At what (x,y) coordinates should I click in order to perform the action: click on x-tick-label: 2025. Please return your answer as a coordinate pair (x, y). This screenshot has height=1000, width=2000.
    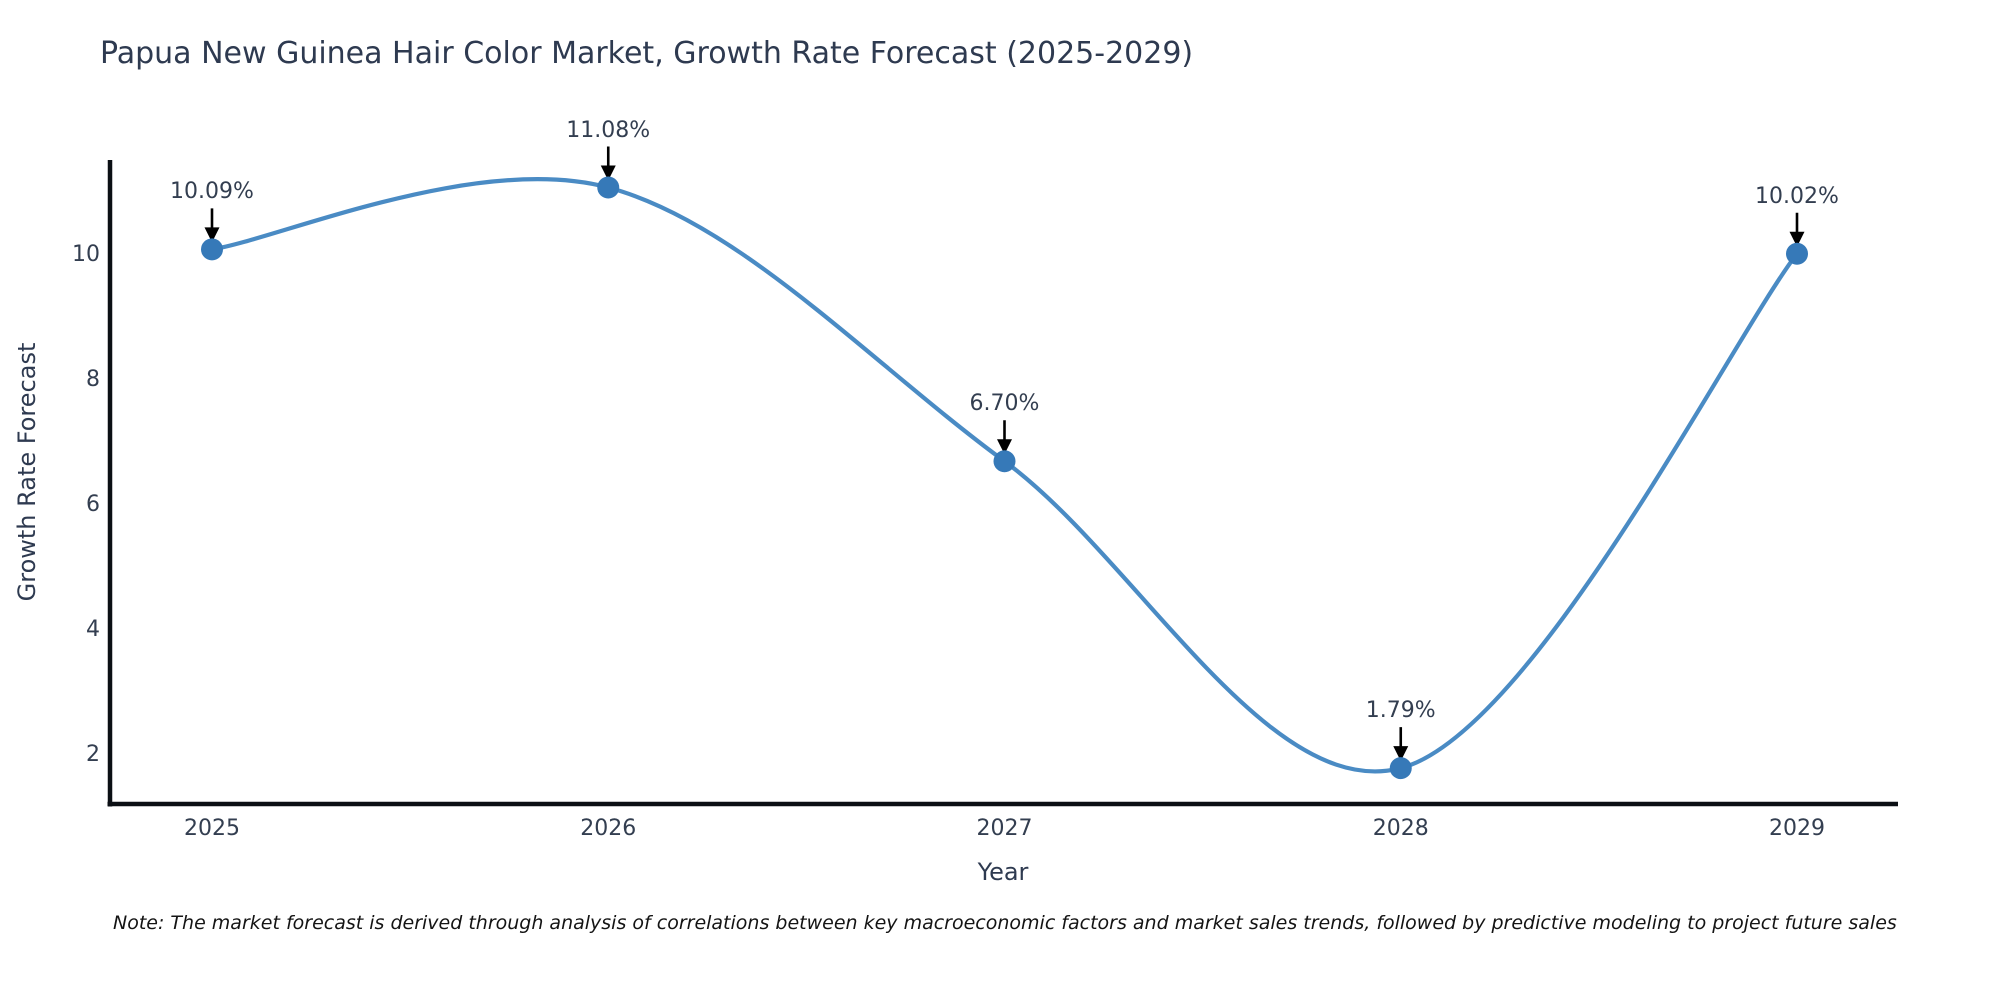
    Looking at the image, I should click on (212, 828).